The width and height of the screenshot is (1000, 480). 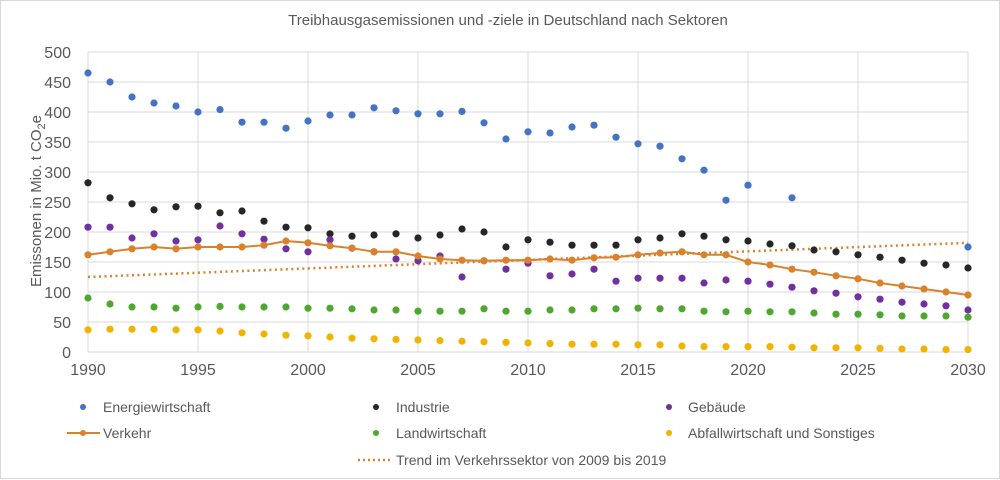 I want to click on legend-marker-abfallwirtschaft, so click(x=669, y=433).